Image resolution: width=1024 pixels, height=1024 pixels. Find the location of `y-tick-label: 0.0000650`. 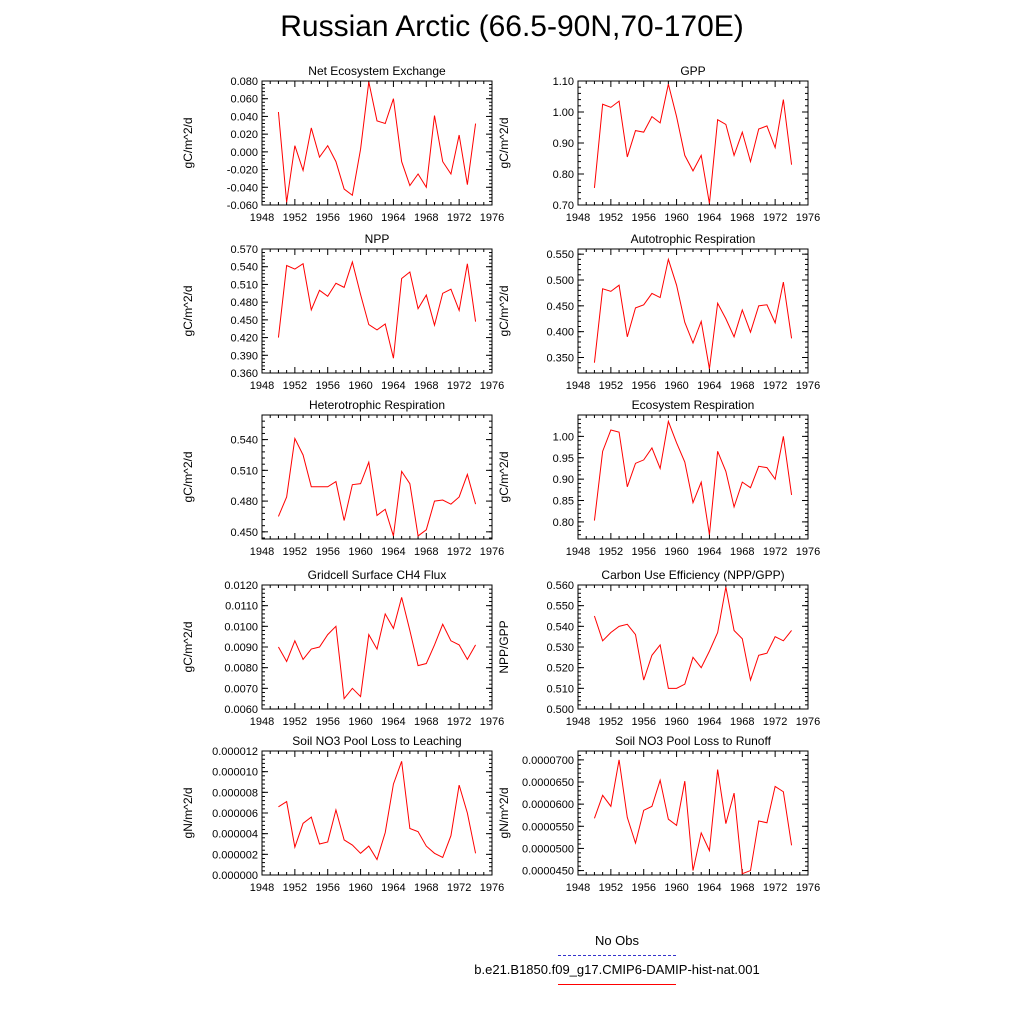

y-tick-label: 0.0000650 is located at coordinates (548, 783).